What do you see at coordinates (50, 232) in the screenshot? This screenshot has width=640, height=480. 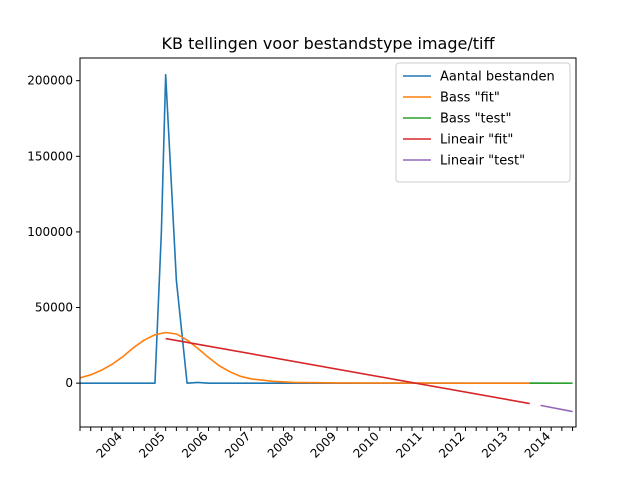 I see `y-tick-label: 100000` at bounding box center [50, 232].